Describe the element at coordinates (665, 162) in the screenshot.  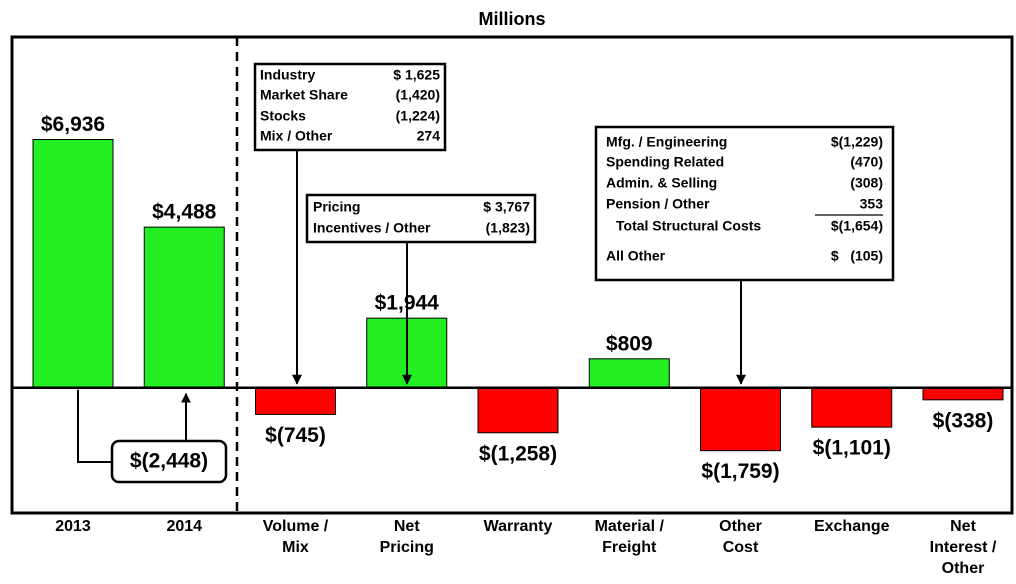
I see `callout-label: Spending Related` at that location.